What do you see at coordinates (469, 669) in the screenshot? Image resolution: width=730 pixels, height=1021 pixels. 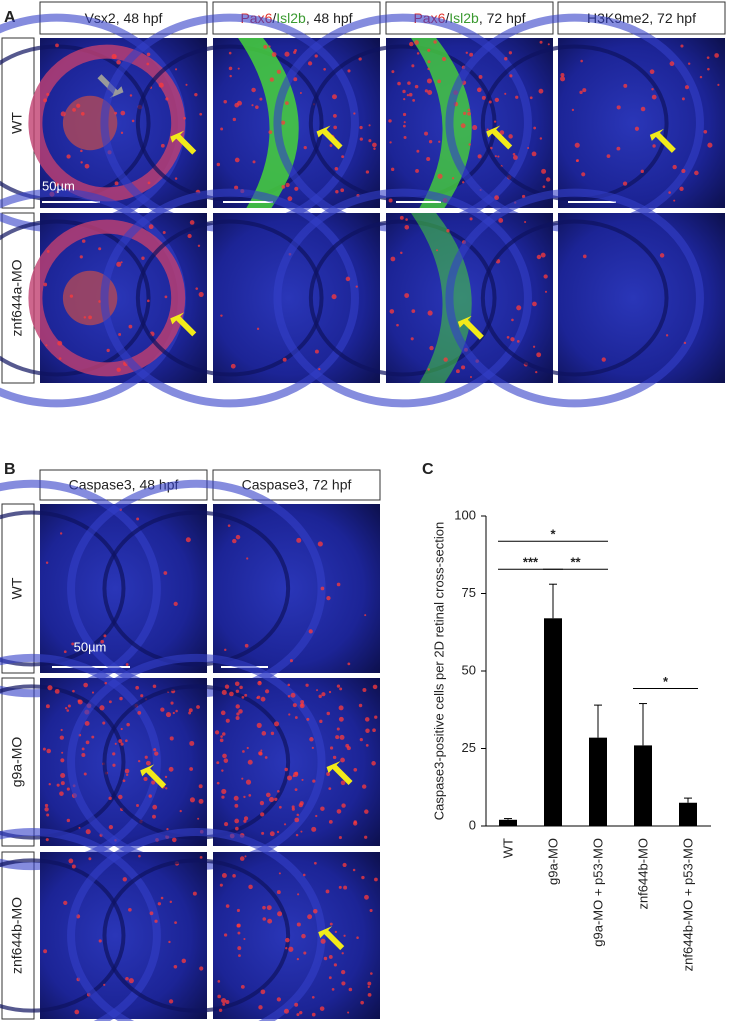 I see `y-tick-label: 50` at bounding box center [469, 669].